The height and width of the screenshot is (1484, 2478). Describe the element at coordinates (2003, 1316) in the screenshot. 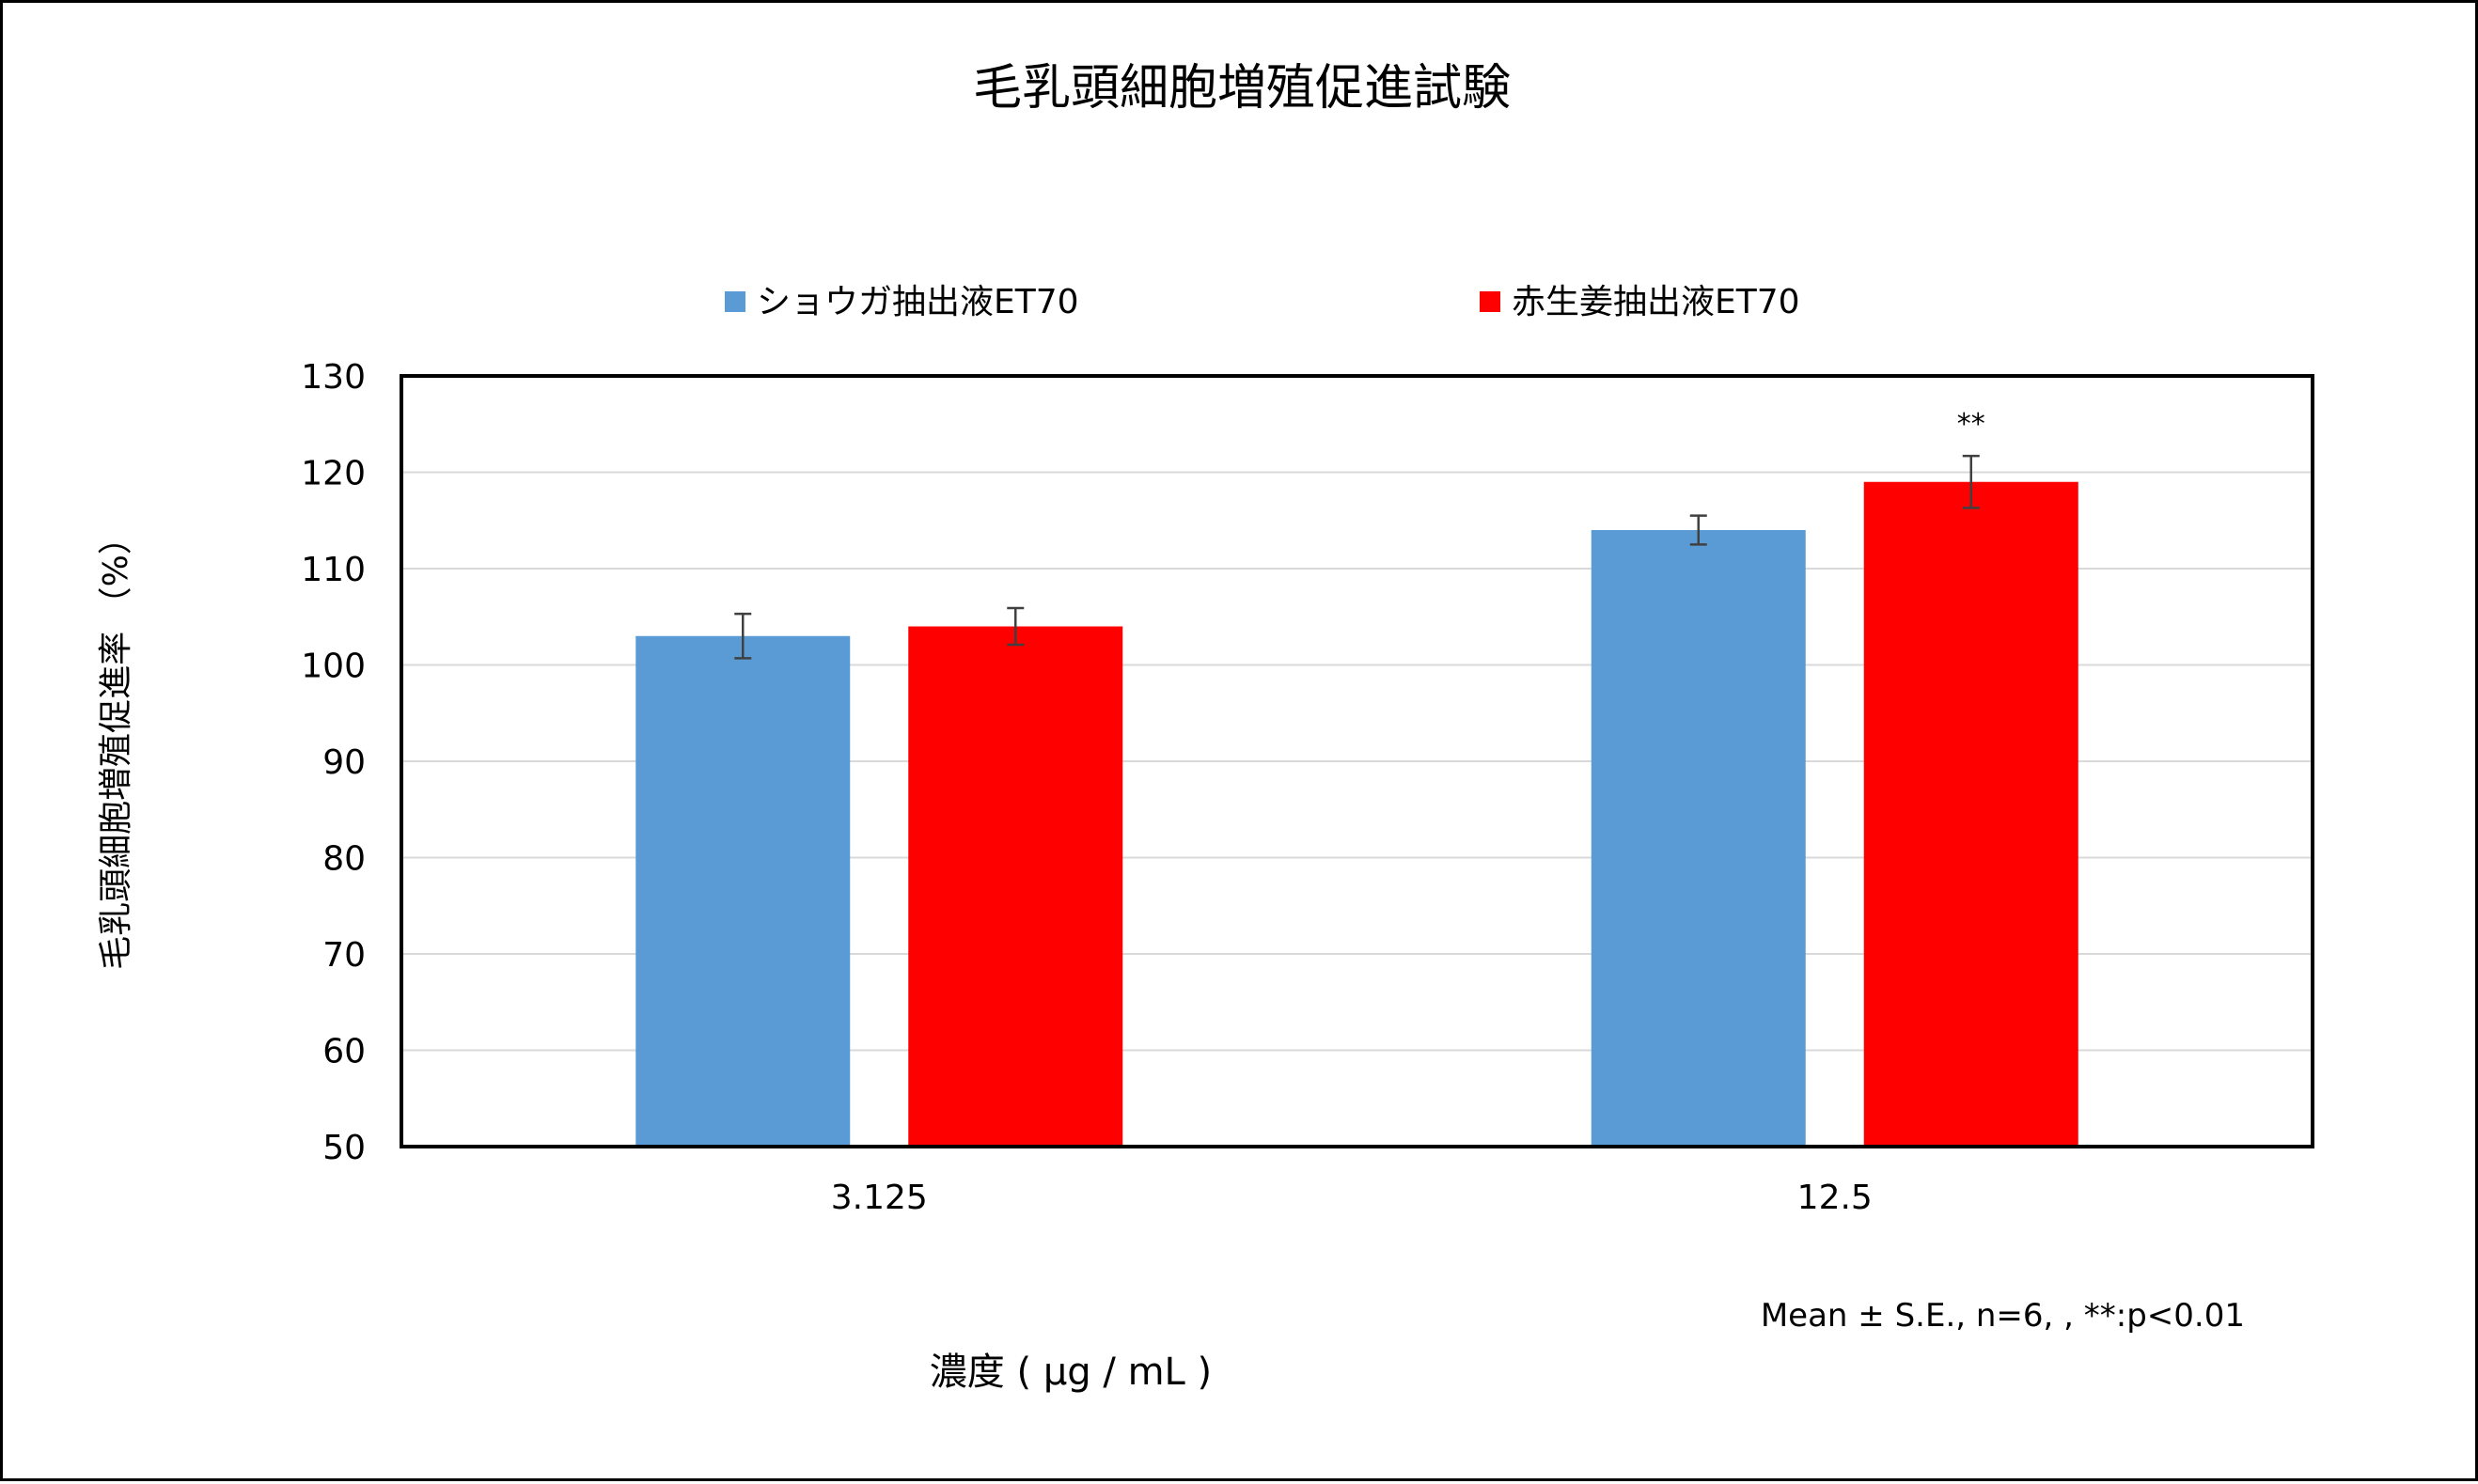

I see `statistics-note: Mean ± S.E., n=6, , **:p<0.01` at that location.